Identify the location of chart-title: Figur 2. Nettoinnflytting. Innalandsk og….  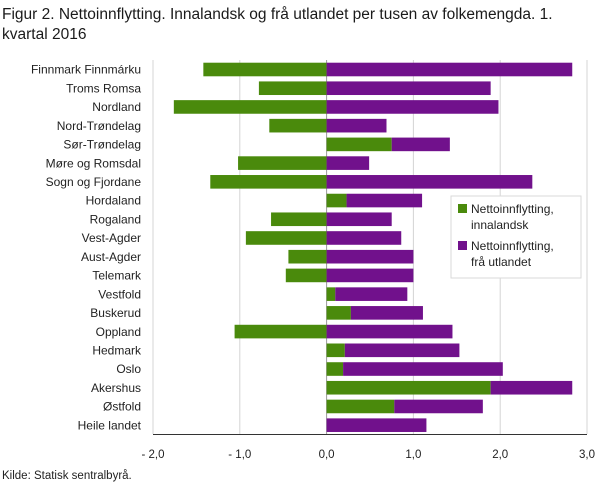
(277, 24).